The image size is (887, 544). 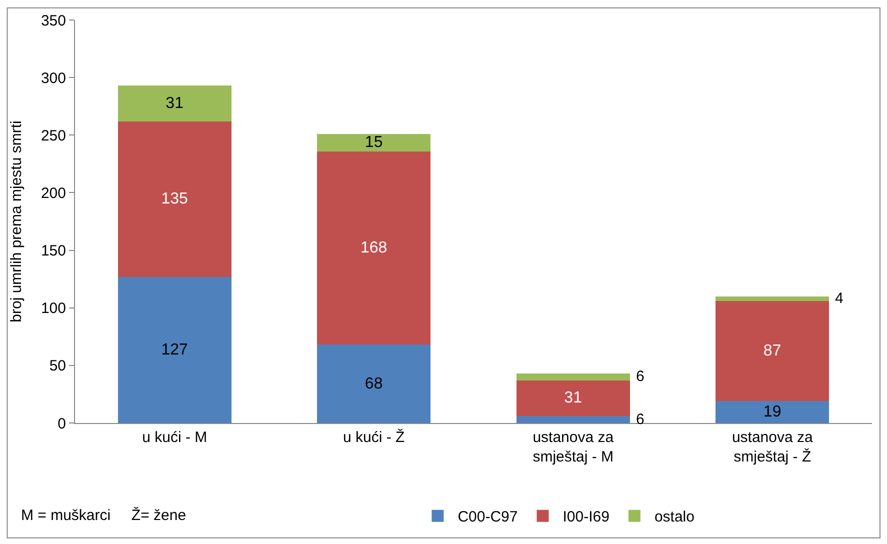 What do you see at coordinates (53, 251) in the screenshot?
I see `y-tick-label: 150` at bounding box center [53, 251].